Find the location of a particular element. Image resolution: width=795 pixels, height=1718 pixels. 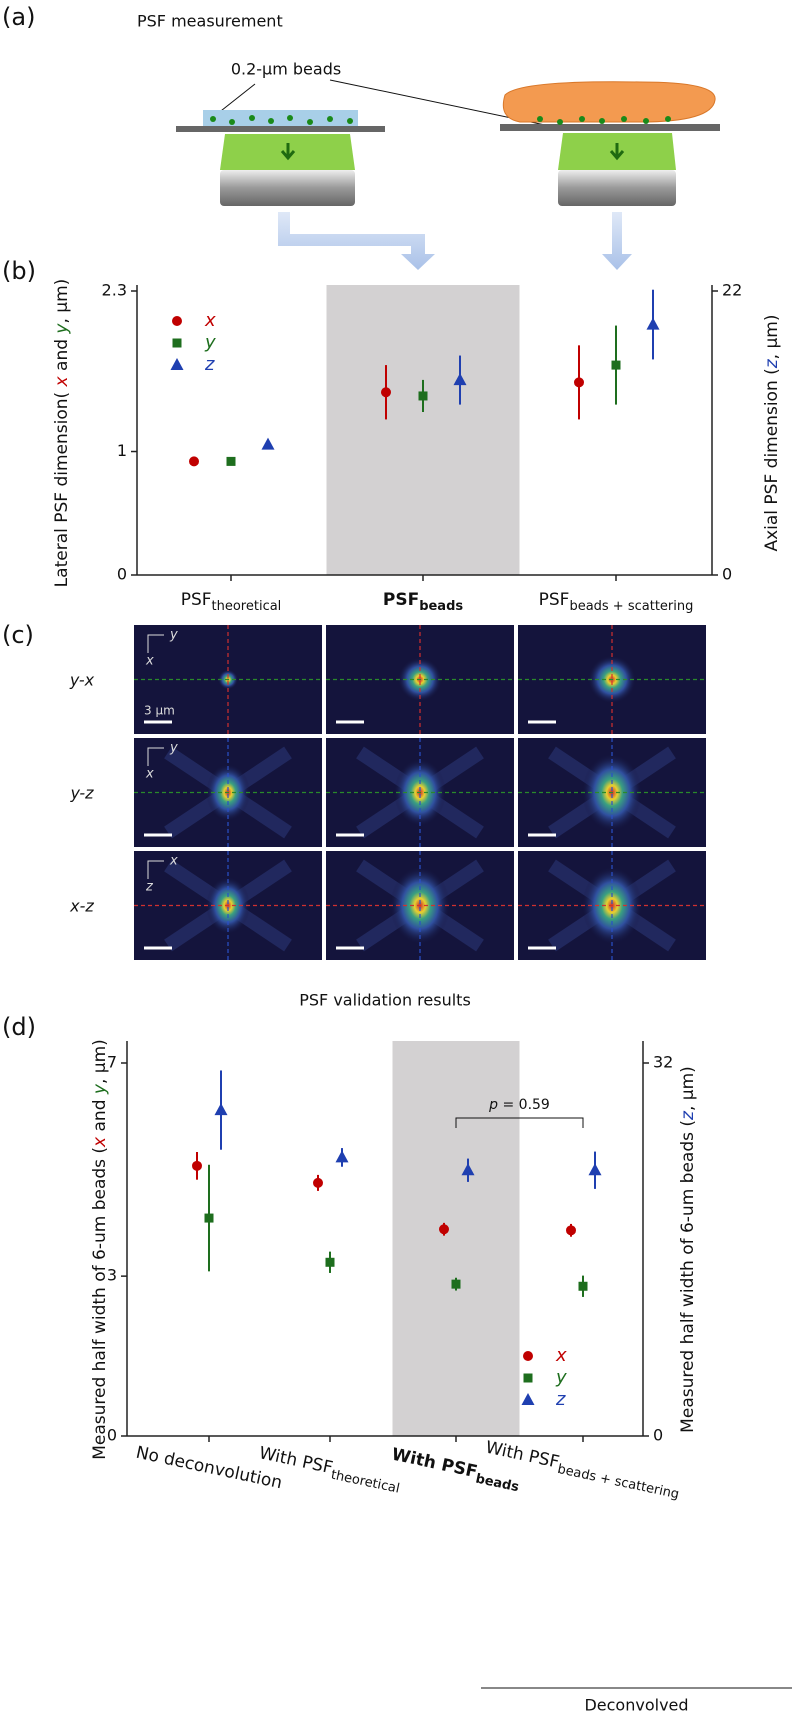

axis-title-part: x is located at coordinates (62, 381).